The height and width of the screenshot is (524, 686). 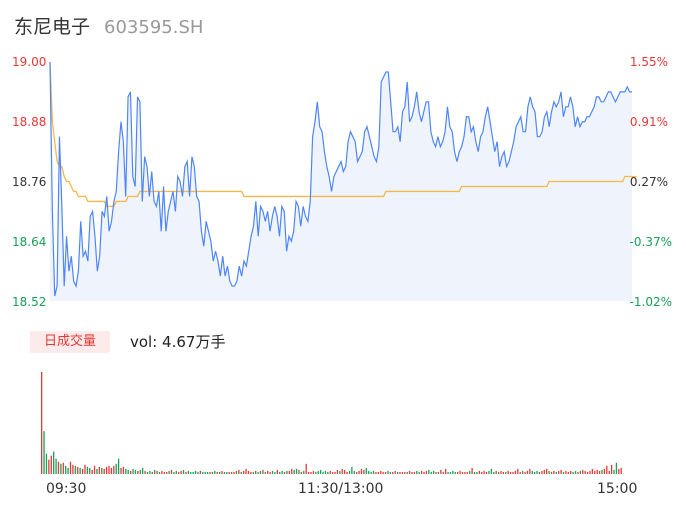 I want to click on x-tick-open: 09:30, so click(x=66, y=489).